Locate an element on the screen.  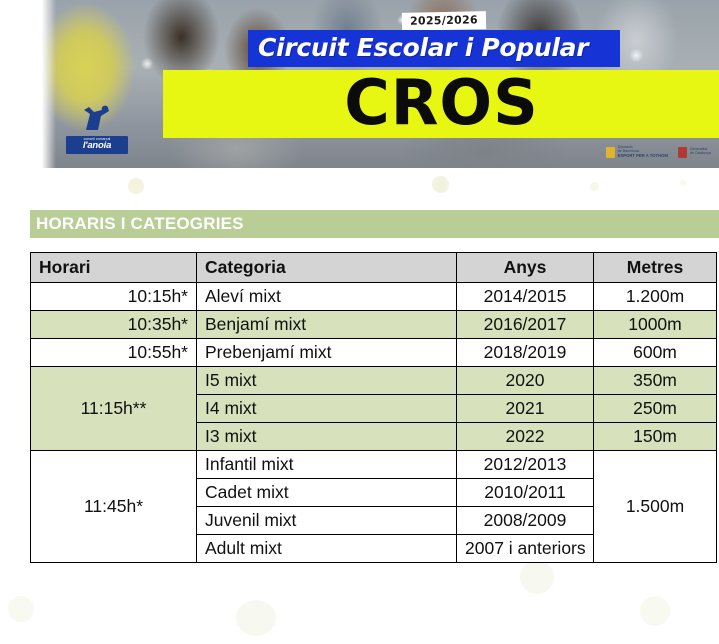
banner-subtitle-block: Circuit Escolar i Popular is located at coordinates (434, 48).